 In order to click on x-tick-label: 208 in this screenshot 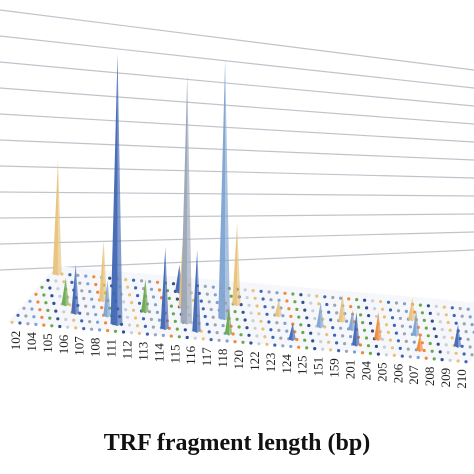, I will do `click(429, 377)`.